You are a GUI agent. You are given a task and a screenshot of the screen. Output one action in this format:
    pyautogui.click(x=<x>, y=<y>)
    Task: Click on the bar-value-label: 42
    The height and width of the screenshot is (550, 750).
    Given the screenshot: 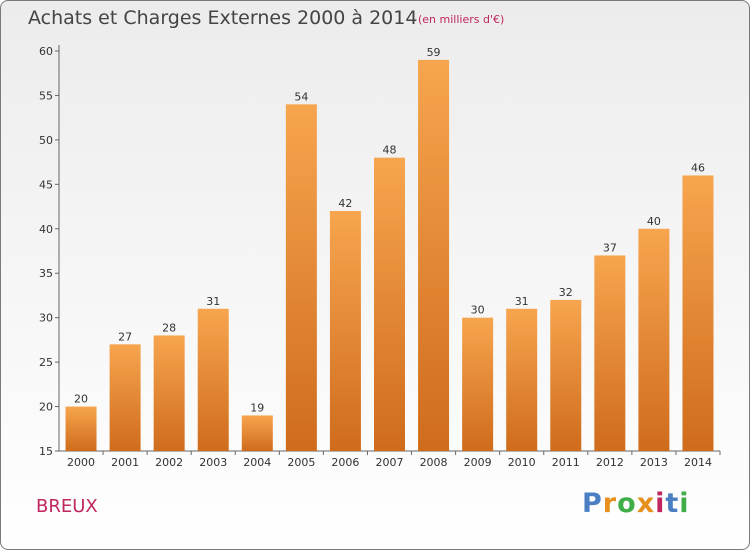 What is the action you would take?
    pyautogui.click(x=345, y=203)
    